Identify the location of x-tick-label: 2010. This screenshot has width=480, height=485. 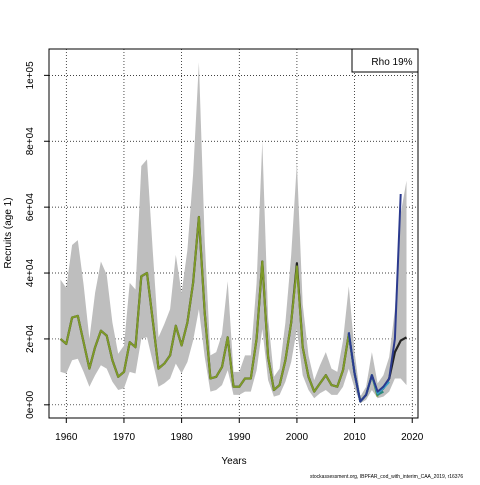
(354, 437).